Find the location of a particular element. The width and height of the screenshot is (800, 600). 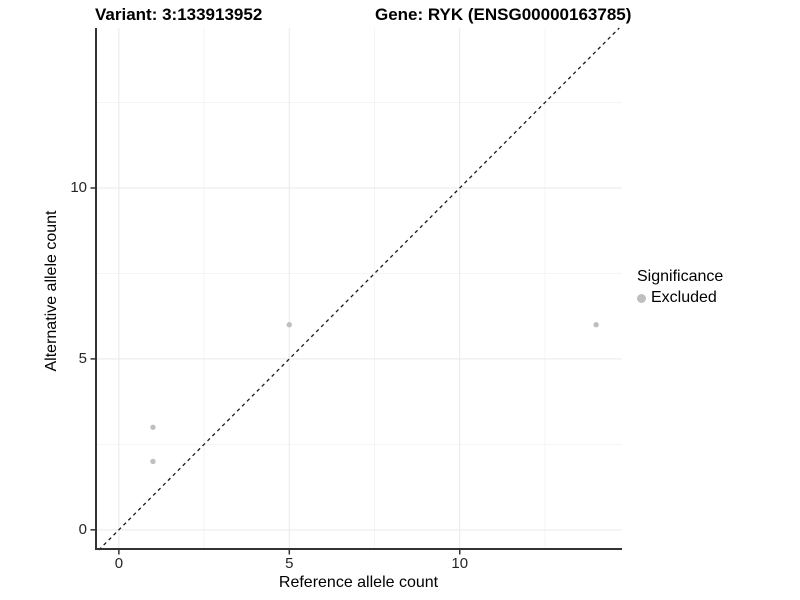

gene-title: Gene: RYK (ENSG00000163785) is located at coordinates (503, 14).